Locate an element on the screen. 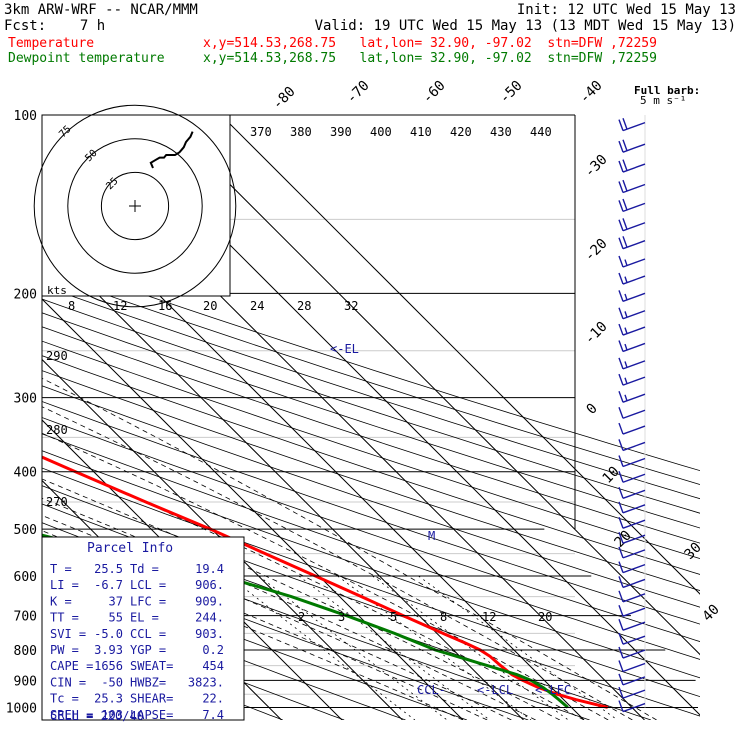 The image size is (740, 740). parcel-info-value: 1656 is located at coordinates (108, 666).